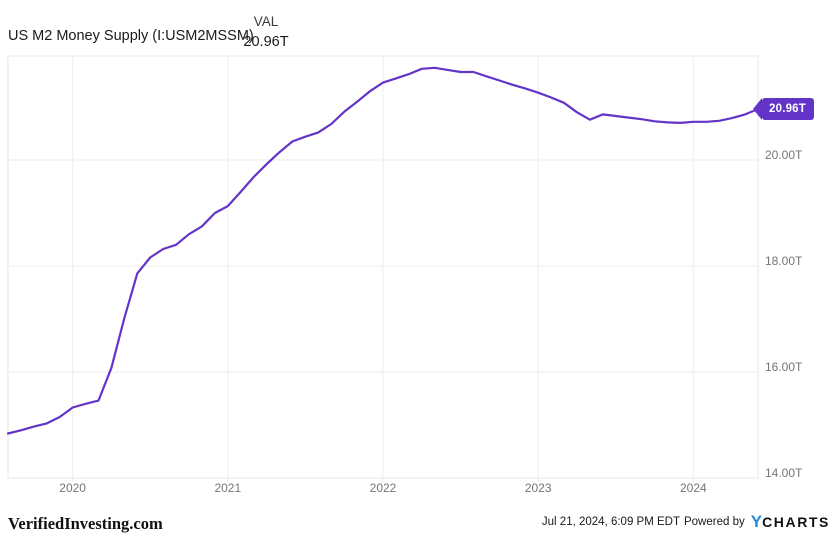 This screenshot has width=832, height=537. Describe the element at coordinates (383, 488) in the screenshot. I see `x-axis-label: 2022` at that location.